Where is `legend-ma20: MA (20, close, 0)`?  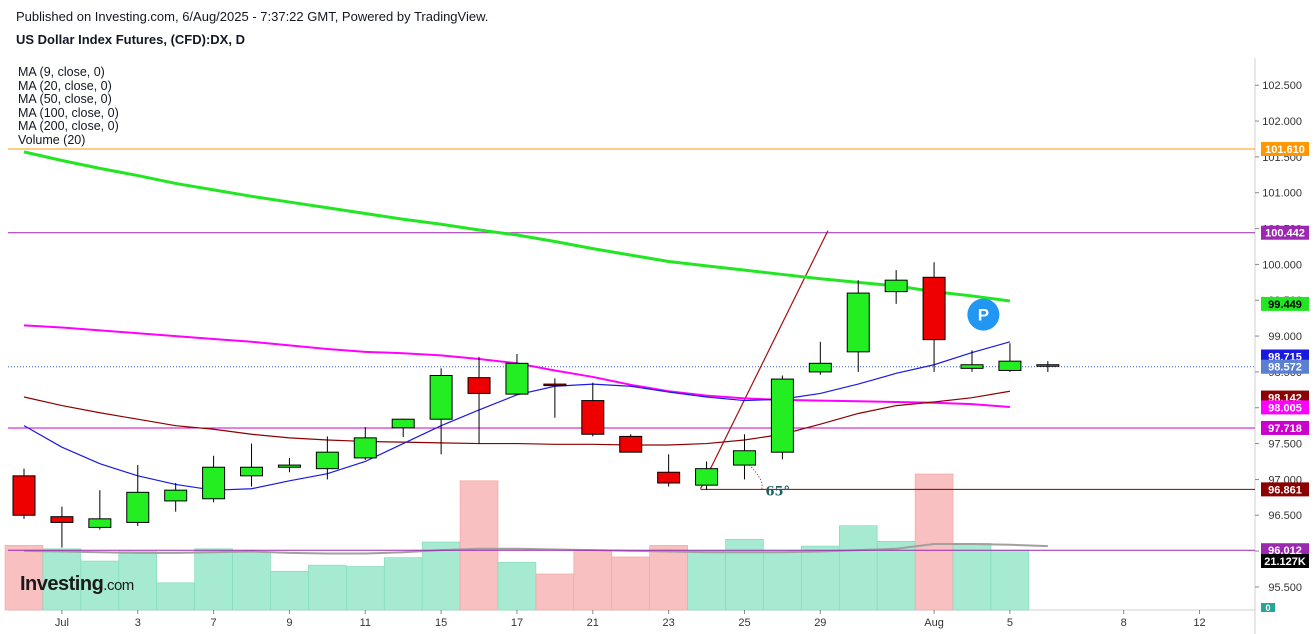 legend-ma20: MA (20, close, 0) is located at coordinates (65, 85).